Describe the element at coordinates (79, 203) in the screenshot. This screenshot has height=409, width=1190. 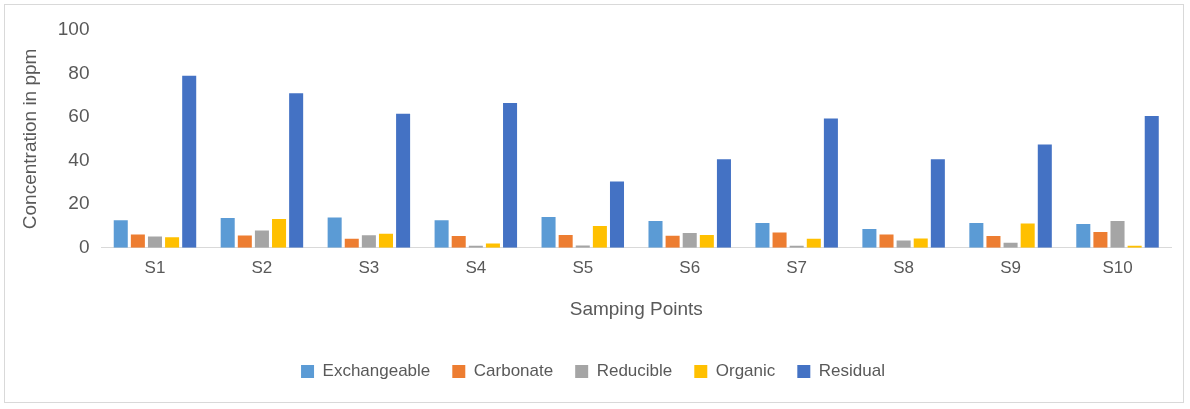
I see `y-tick-label: 20` at that location.